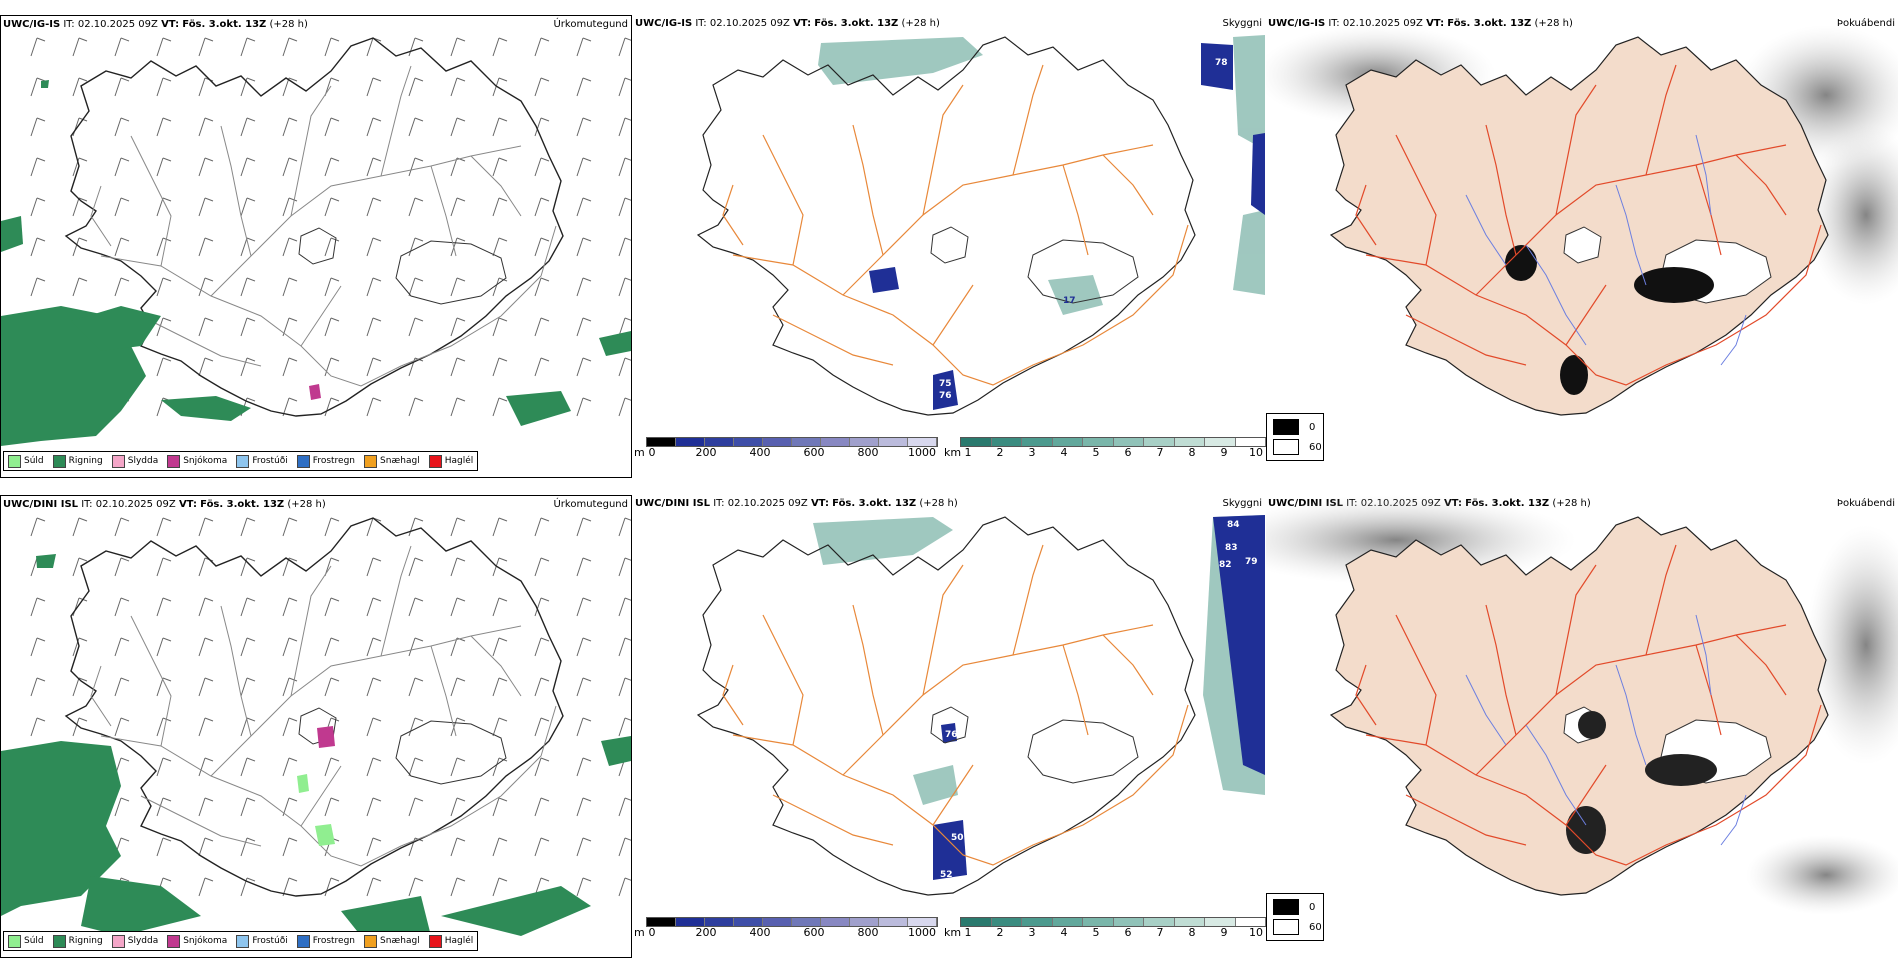 This screenshot has height=958, width=1900. Describe the element at coordinates (392, 941) in the screenshot. I see `legend-item: Snæhagl` at that location.